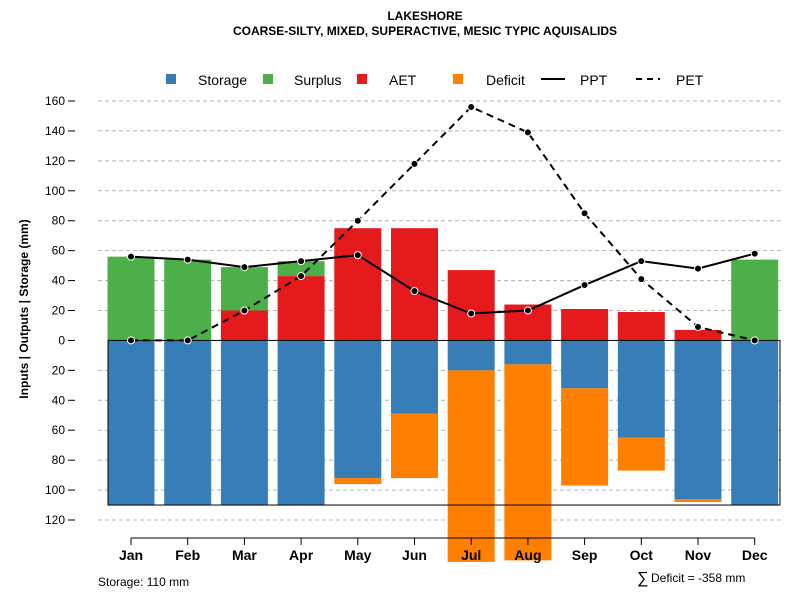 The height and width of the screenshot is (600, 800). What do you see at coordinates (244, 310) in the screenshot?
I see `pet-point-mar` at bounding box center [244, 310].